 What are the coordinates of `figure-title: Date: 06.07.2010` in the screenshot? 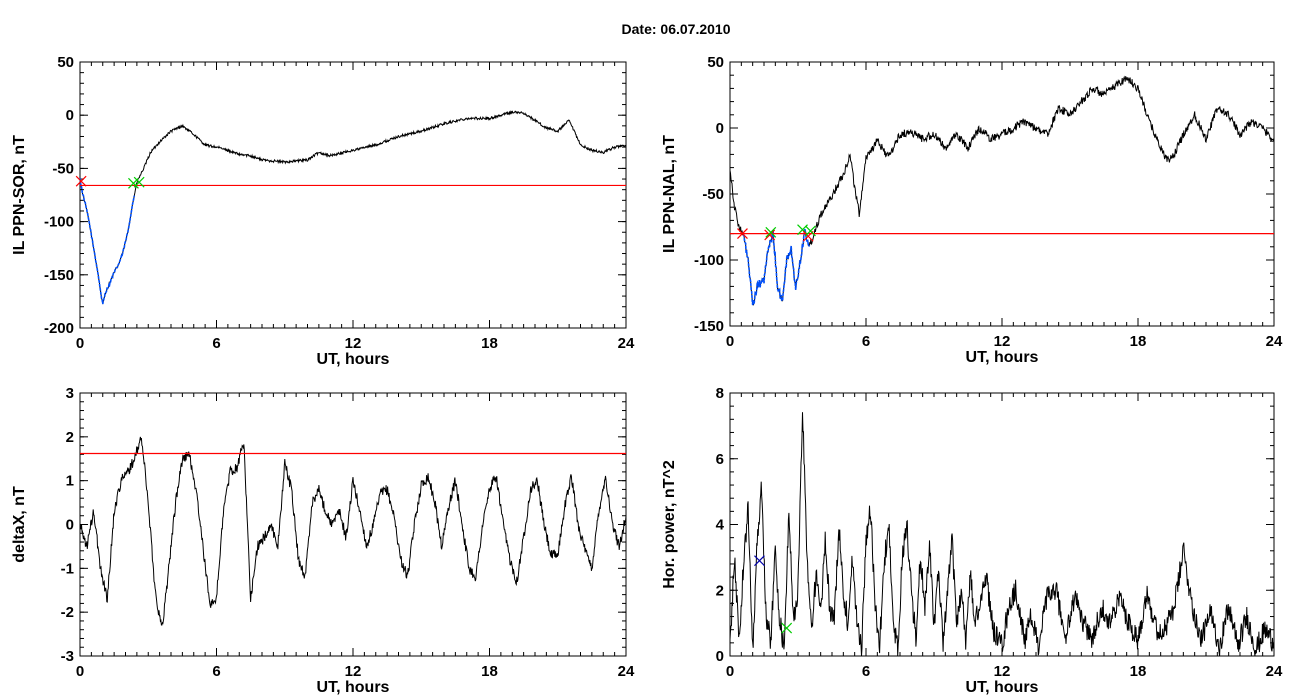 It's located at (676, 29).